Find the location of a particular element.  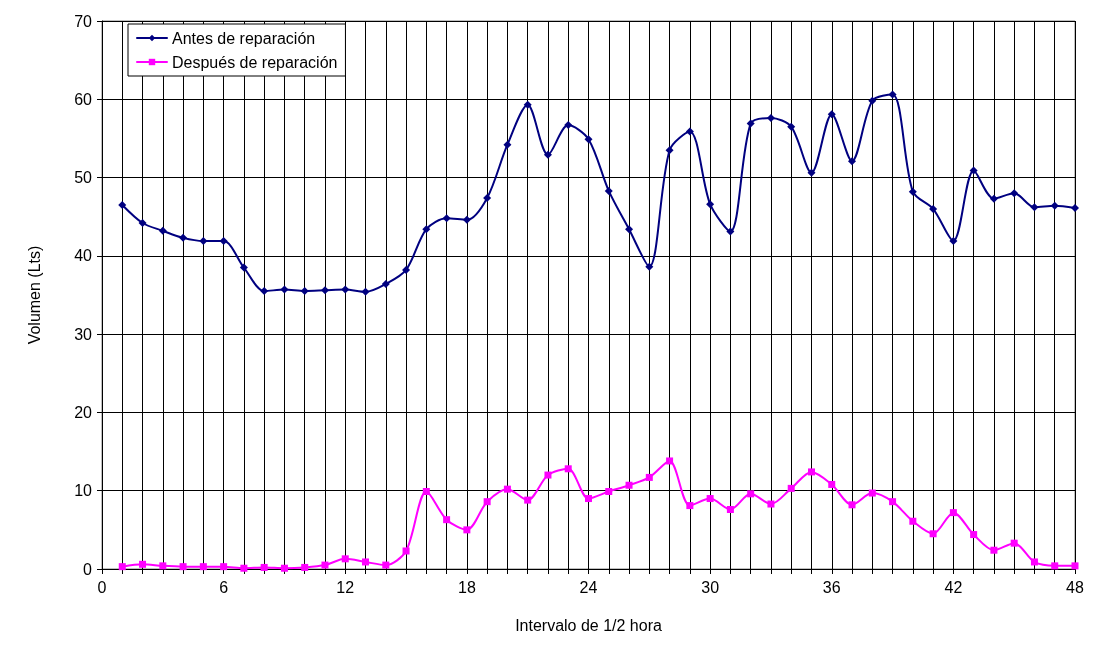

x-tick-label: 24 is located at coordinates (588, 587).